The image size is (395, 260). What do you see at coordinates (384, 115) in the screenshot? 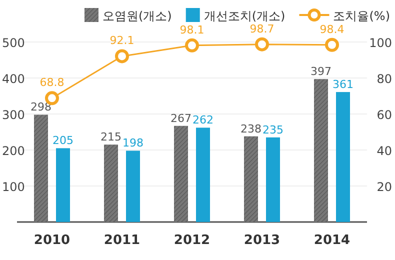
I see `y2-tick-label: 60` at bounding box center [384, 115].